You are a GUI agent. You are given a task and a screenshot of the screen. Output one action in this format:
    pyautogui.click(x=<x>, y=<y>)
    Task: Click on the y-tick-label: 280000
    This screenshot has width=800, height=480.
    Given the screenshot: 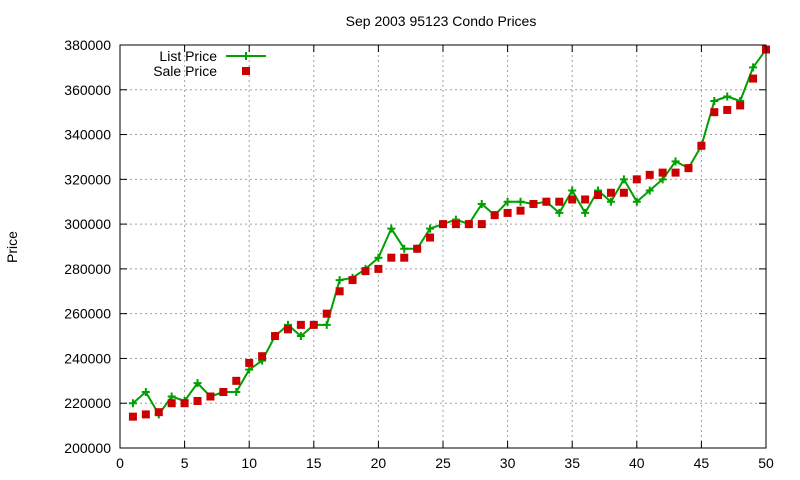 What is the action you would take?
    pyautogui.click(x=87, y=269)
    